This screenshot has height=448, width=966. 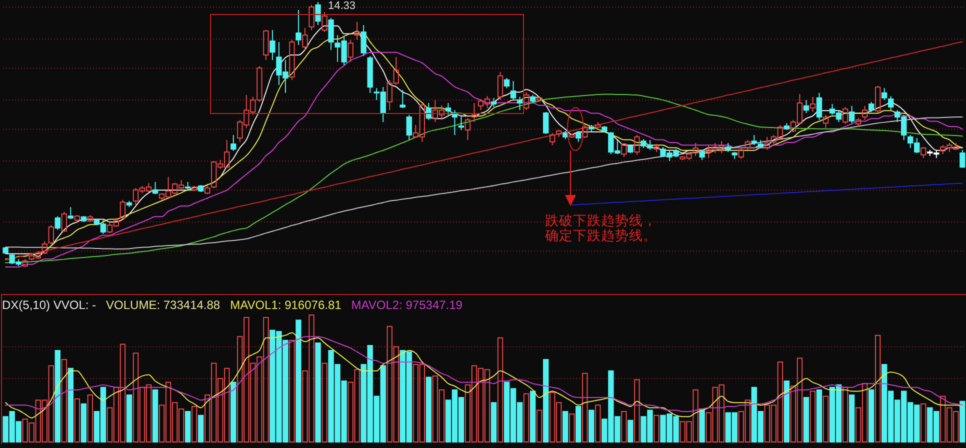 What do you see at coordinates (49, 305) in the screenshot?
I see `chart-title: DX(5,10) VVOL: -` at bounding box center [49, 305].